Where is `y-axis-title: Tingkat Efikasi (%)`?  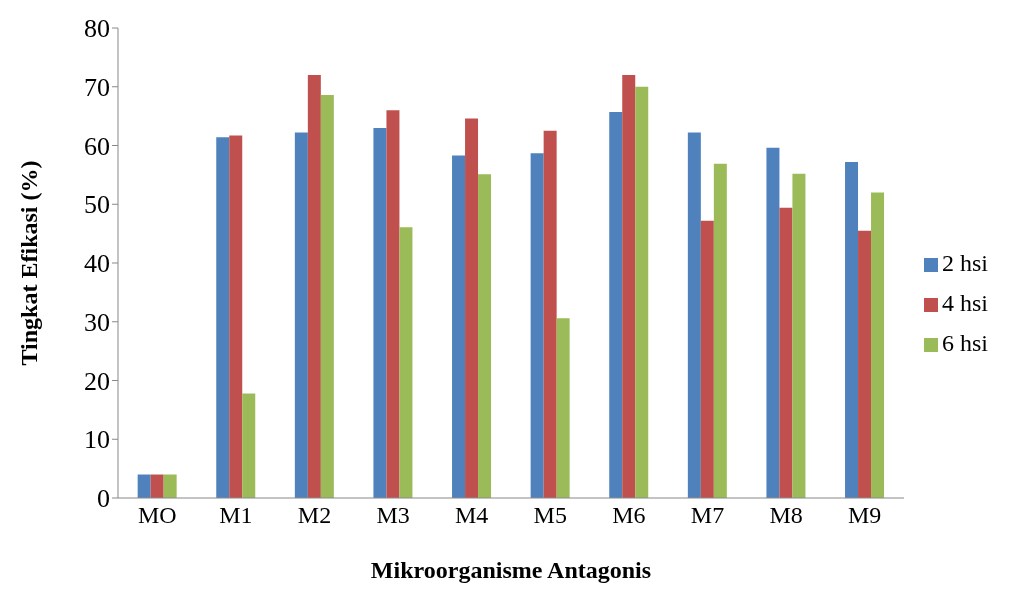 y-axis-title: Tingkat Efikasi (%) is located at coordinates (28, 263).